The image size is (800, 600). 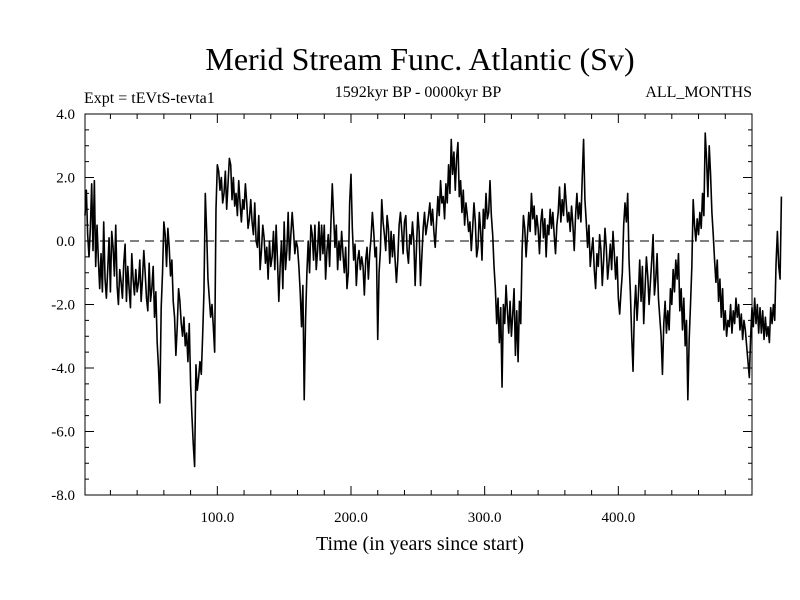 What do you see at coordinates (485, 518) in the screenshot?
I see `x-tick-label: 300.0` at bounding box center [485, 518].